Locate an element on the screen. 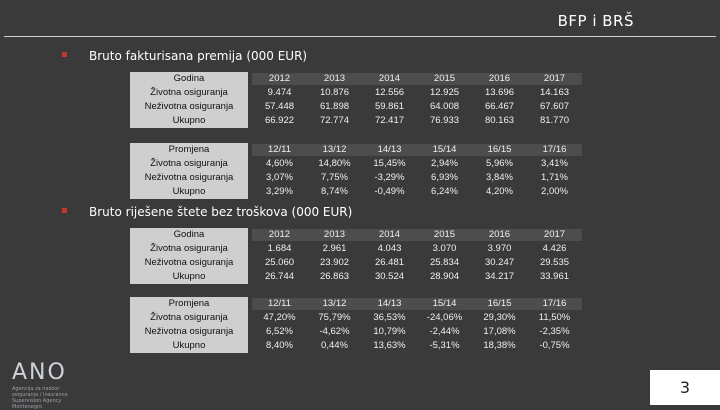 The image size is (720, 410). table-cell: 17,08% is located at coordinates (499, 331).